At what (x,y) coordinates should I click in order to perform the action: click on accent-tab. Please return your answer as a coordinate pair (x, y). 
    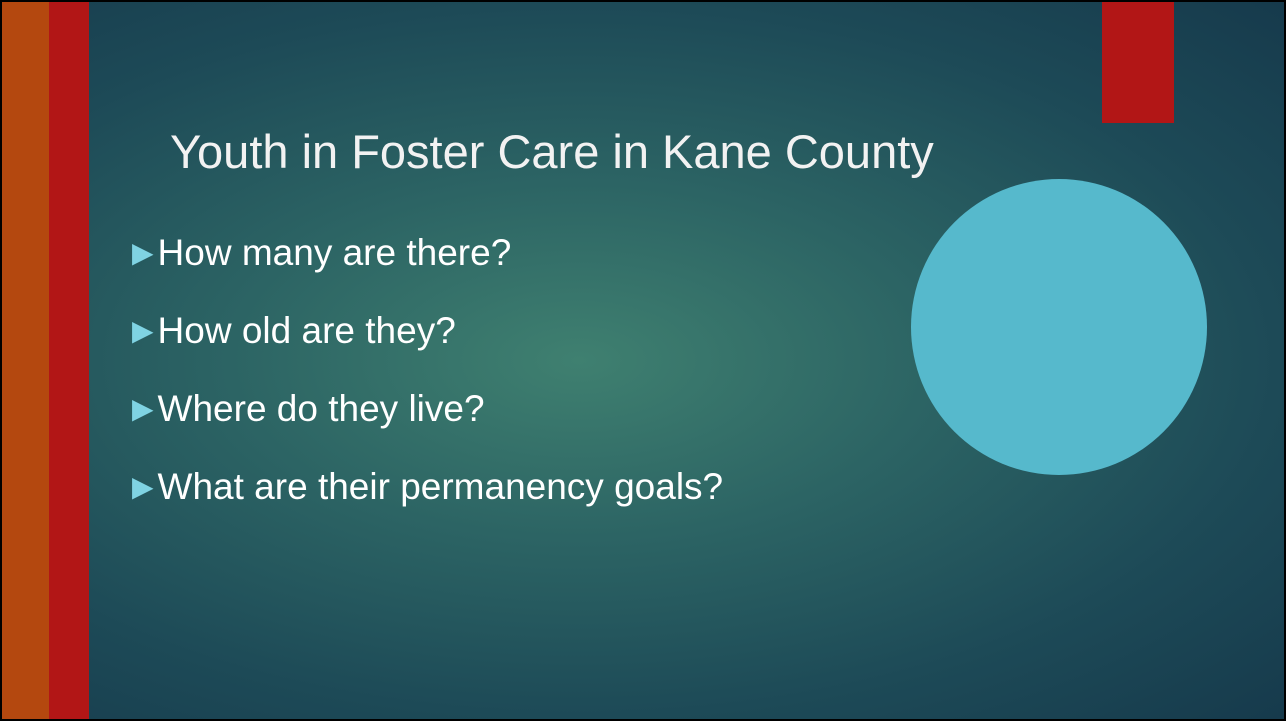
    Looking at the image, I should click on (1138, 62).